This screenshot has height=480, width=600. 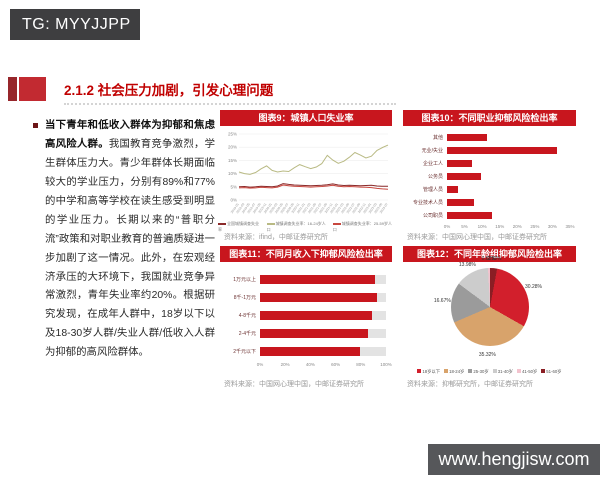 I want to click on legend-label: 城镇调查失业率：25-59岁人口, so click(x=362, y=226).